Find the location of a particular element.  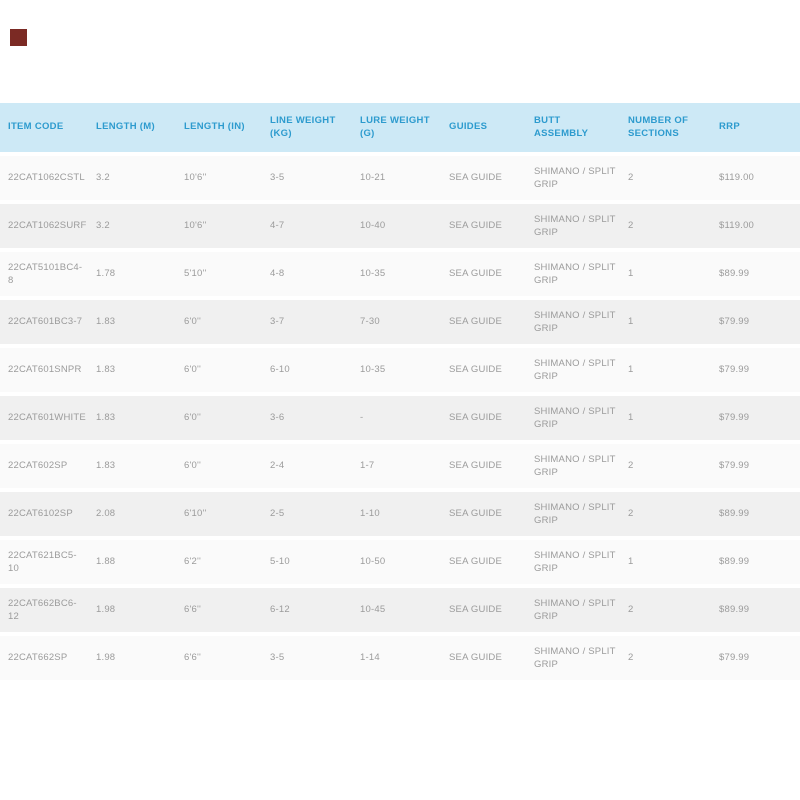

cell-line-weight-kg: 3-7 is located at coordinates (307, 322).